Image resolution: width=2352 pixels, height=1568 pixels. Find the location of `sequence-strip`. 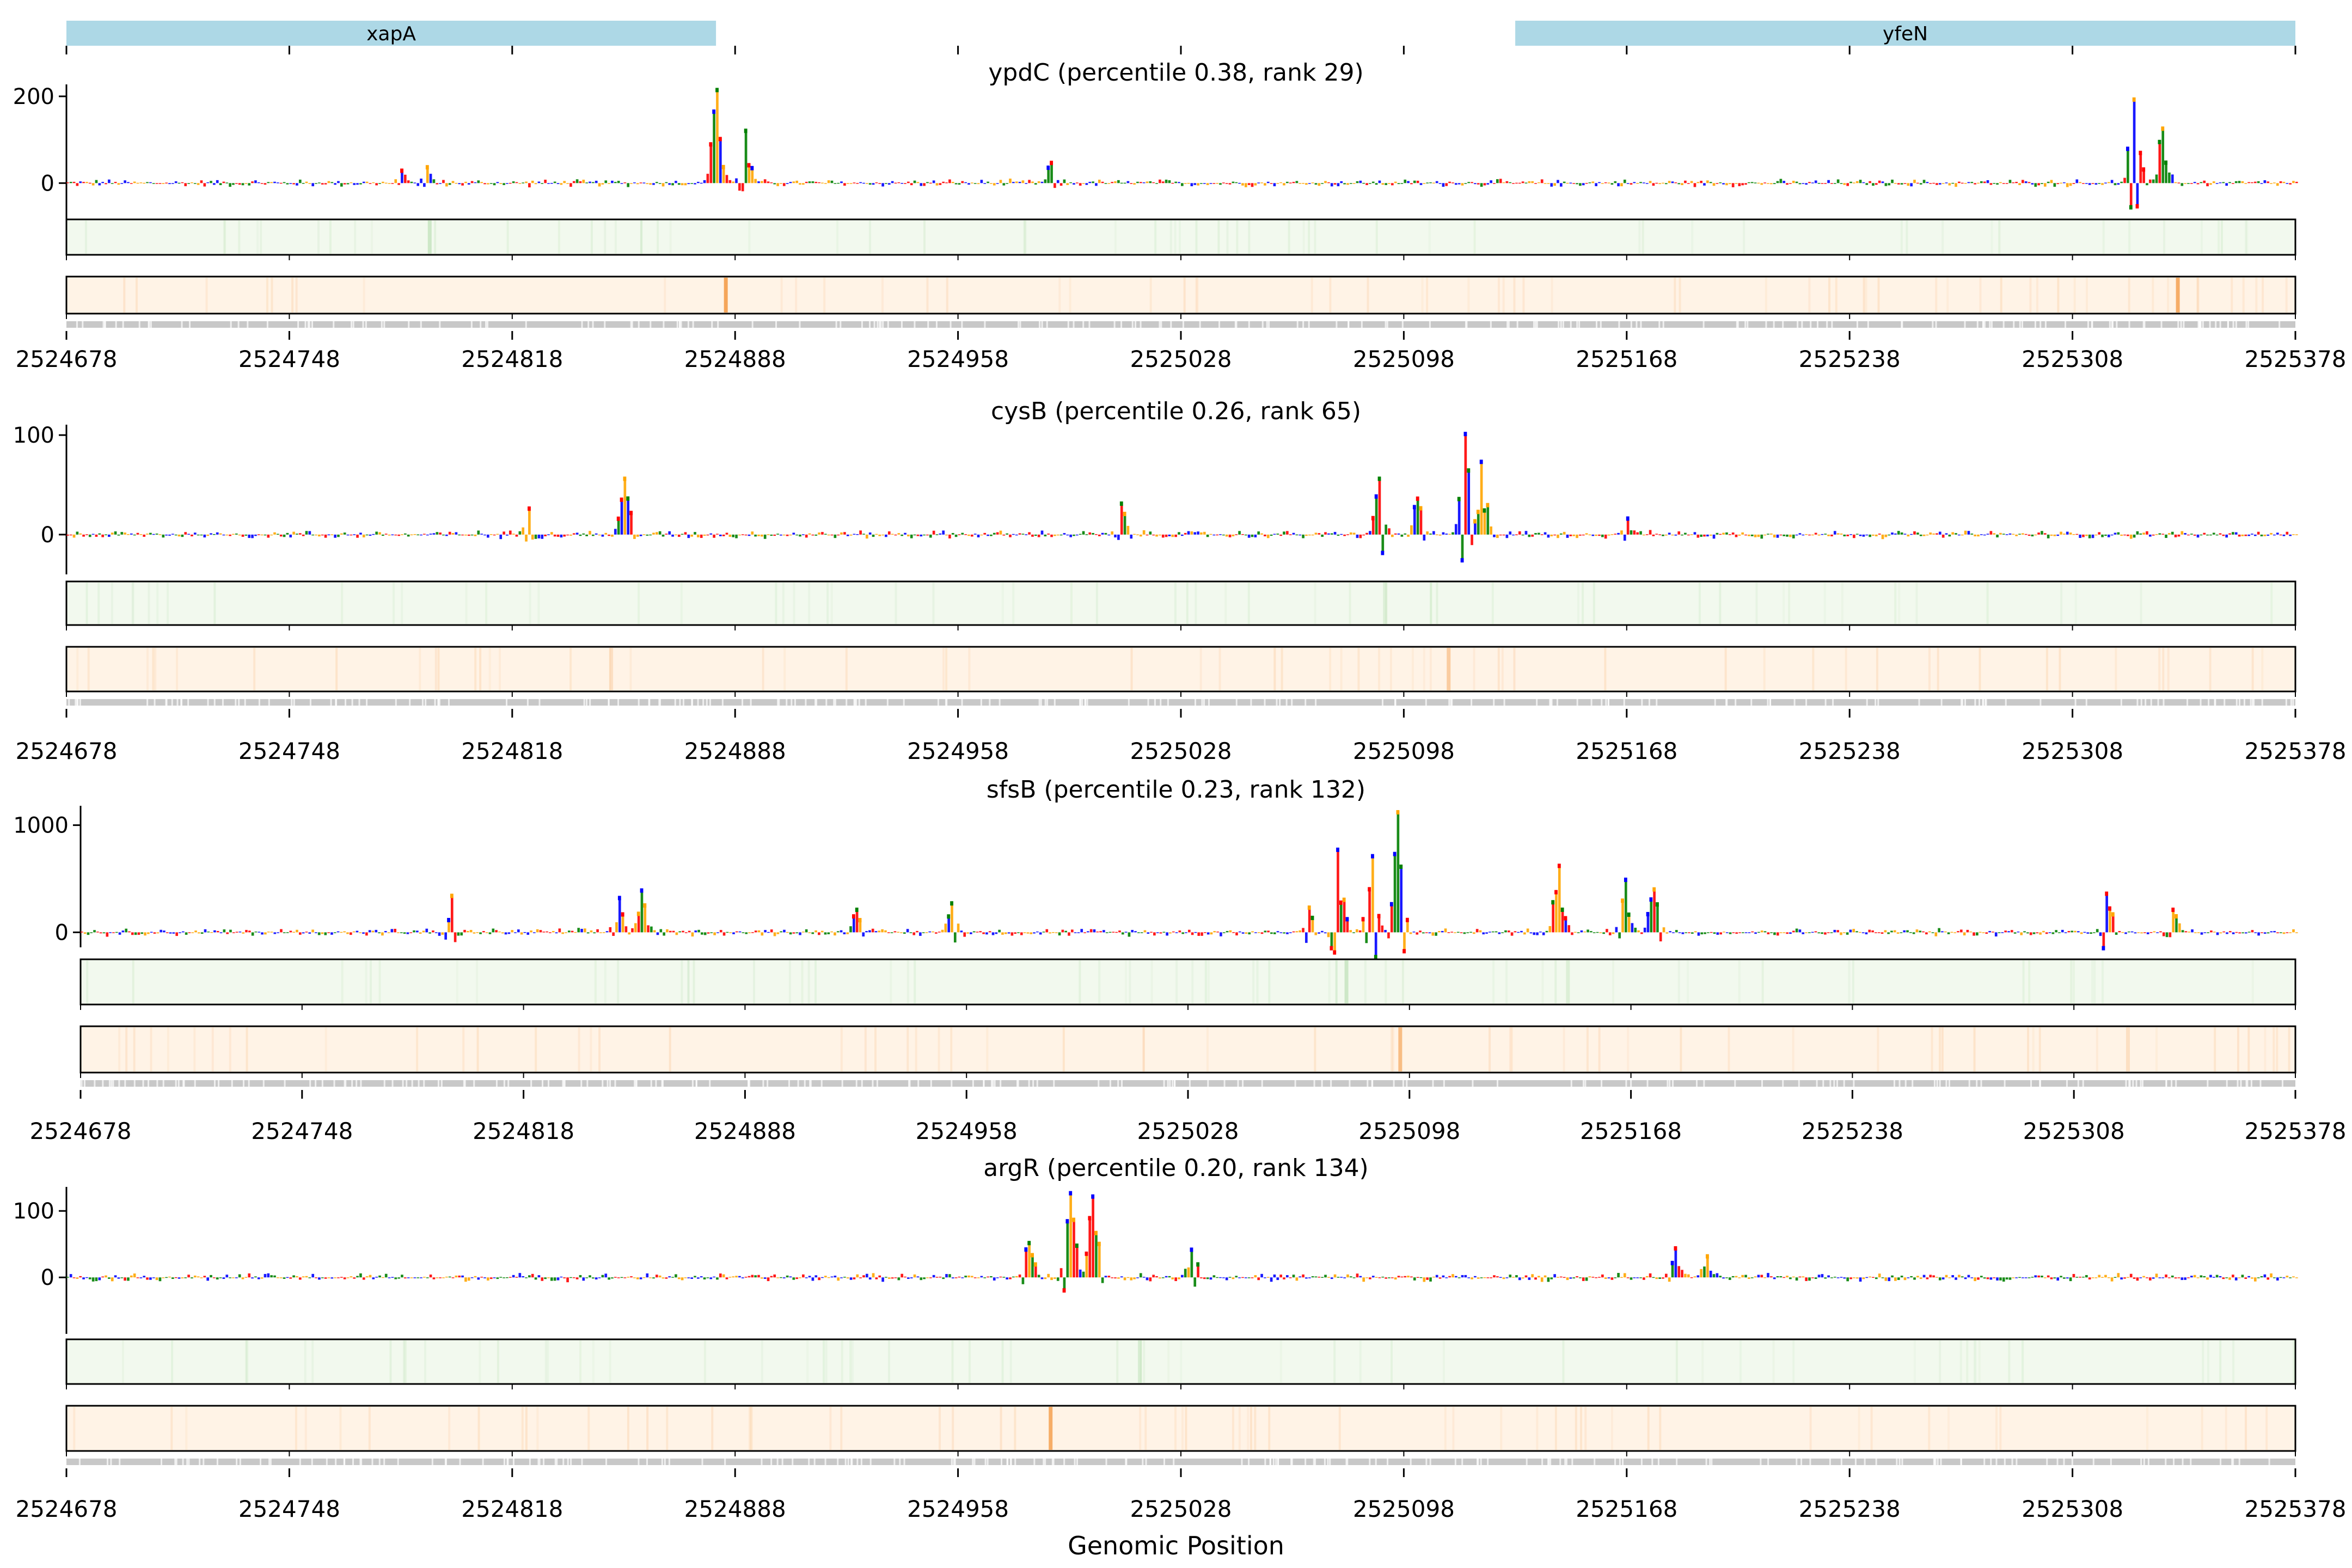

sequence-strip is located at coordinates (1180, 1462).